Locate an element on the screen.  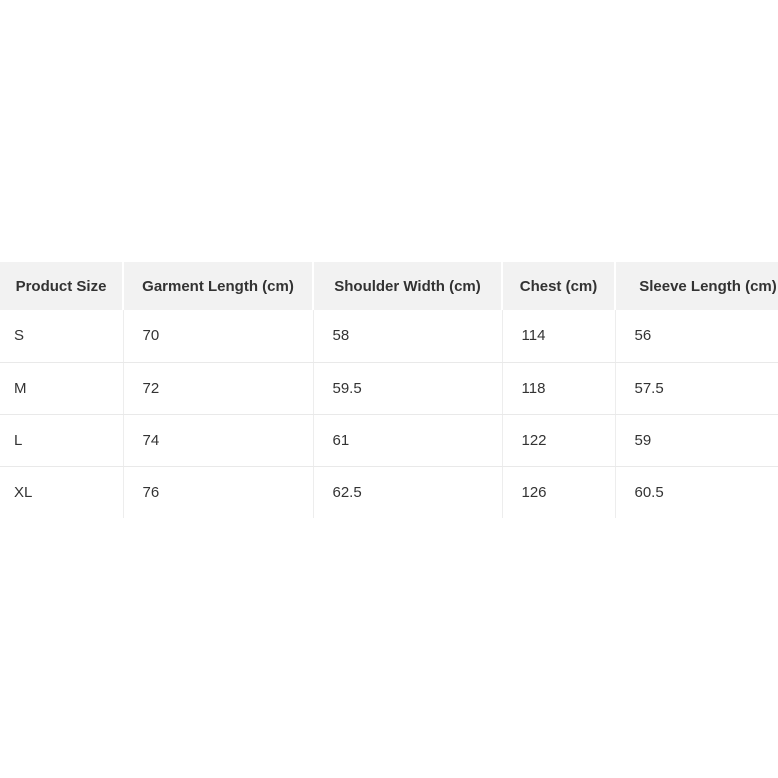
column-header-product-size: Product Size is located at coordinates (61, 286).